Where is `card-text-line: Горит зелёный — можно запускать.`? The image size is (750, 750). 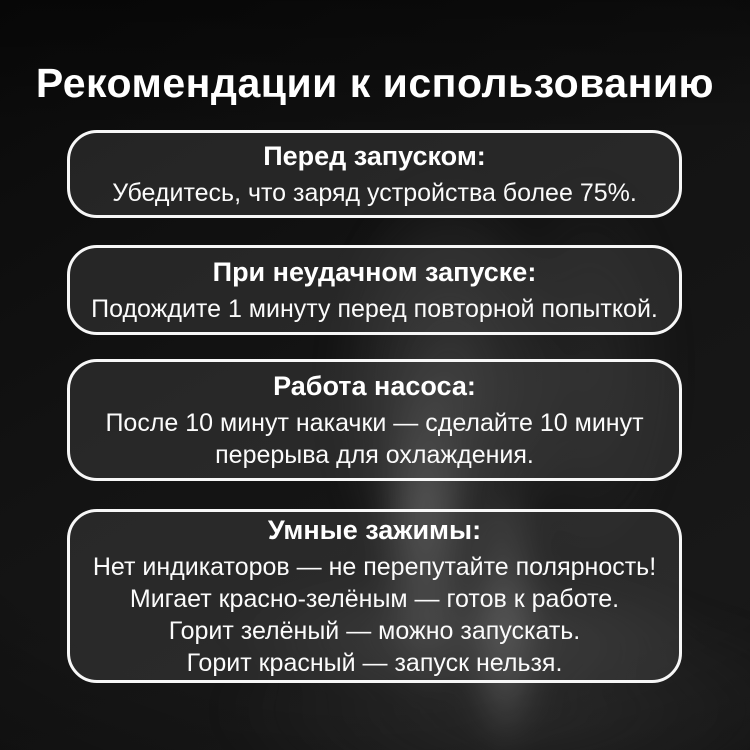
card-text-line: Горит зелёный — можно запускать. is located at coordinates (374, 631).